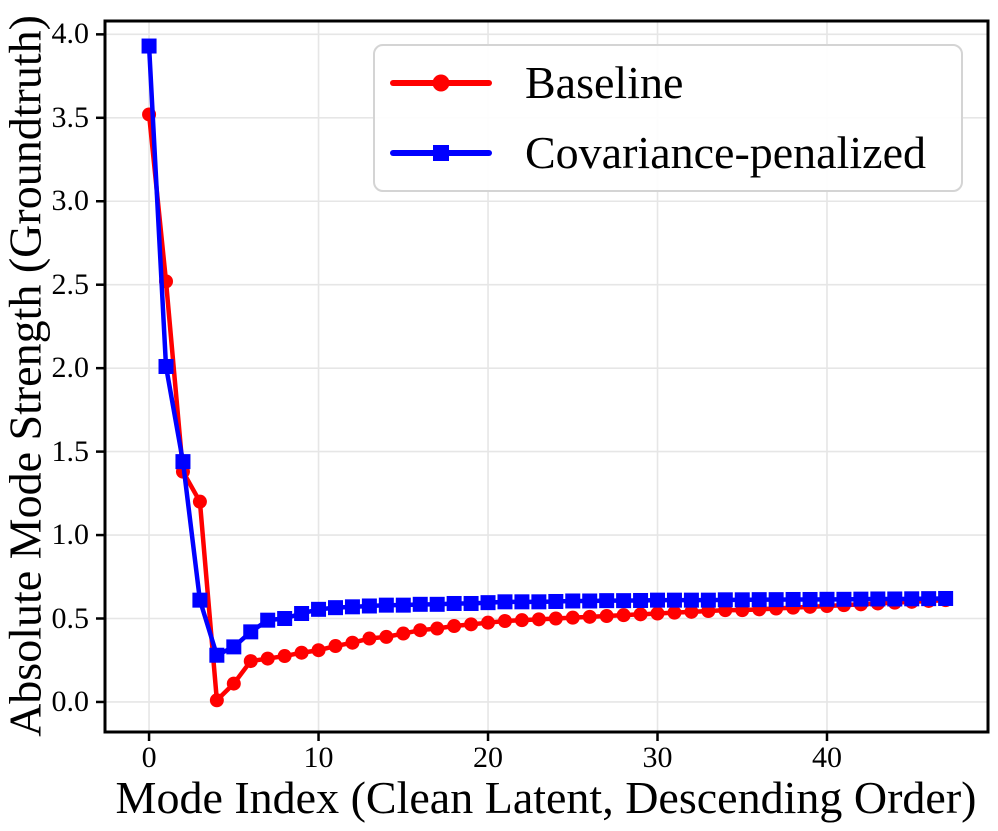  I want to click on x-tick-label: 20, so click(488, 757).